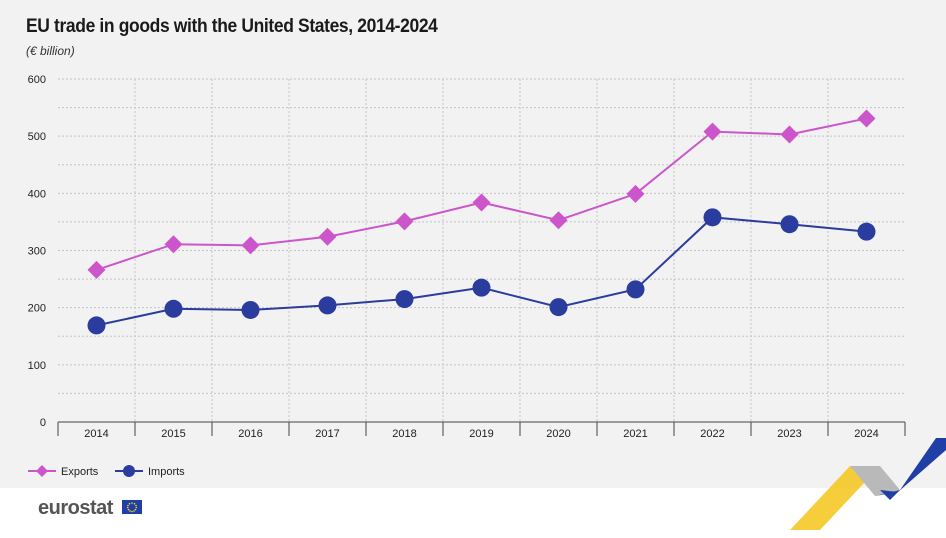  Describe the element at coordinates (43, 423) in the screenshot. I see `y-tick-label: 0` at that location.